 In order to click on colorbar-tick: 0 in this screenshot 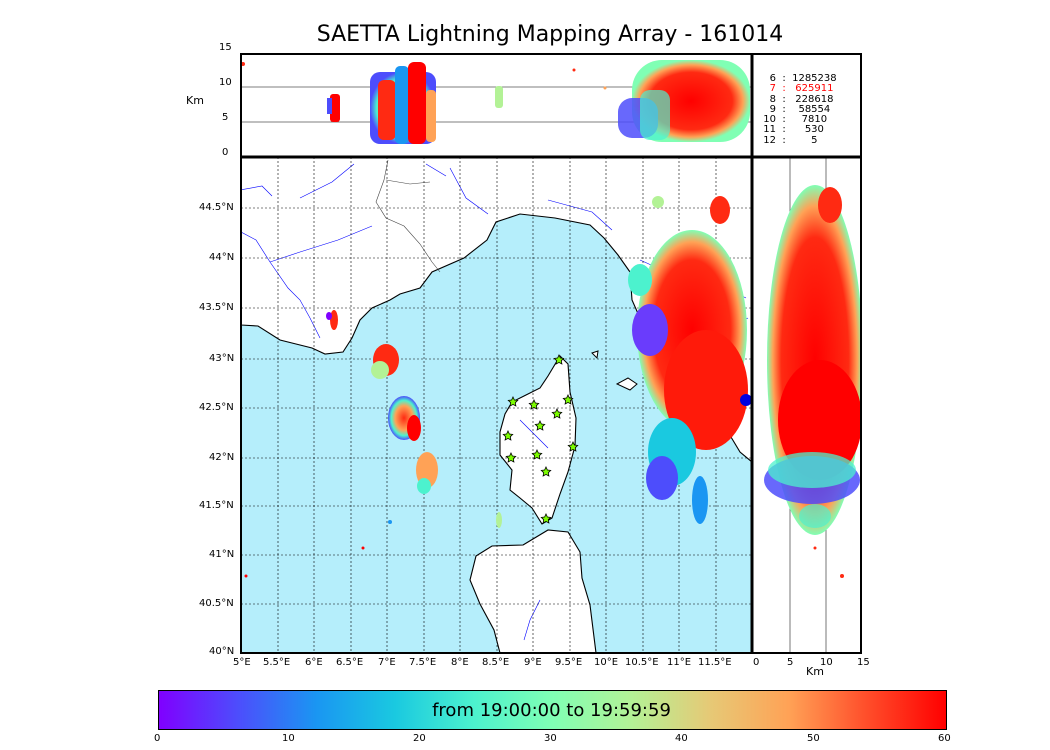, I will do `click(157, 738)`.